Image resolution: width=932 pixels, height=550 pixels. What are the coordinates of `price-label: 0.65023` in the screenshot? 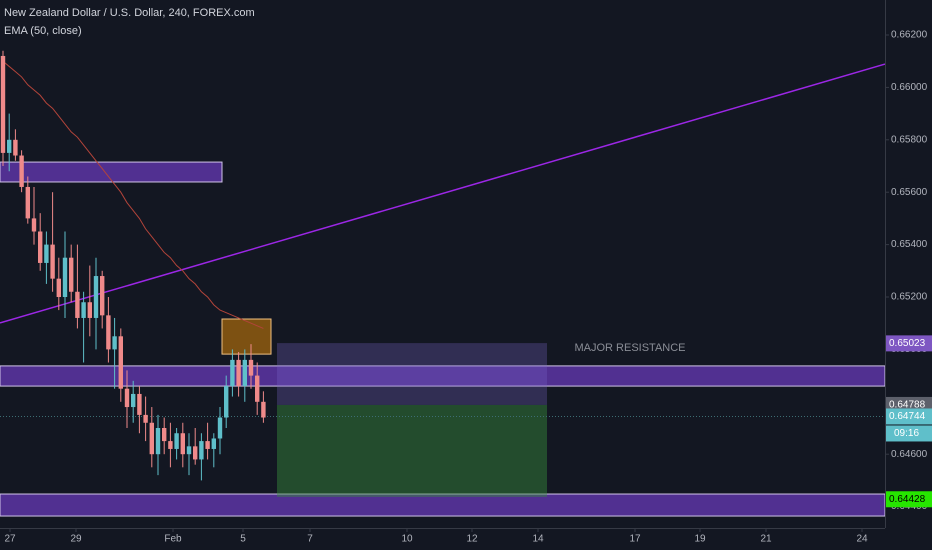 It's located at (907, 343).